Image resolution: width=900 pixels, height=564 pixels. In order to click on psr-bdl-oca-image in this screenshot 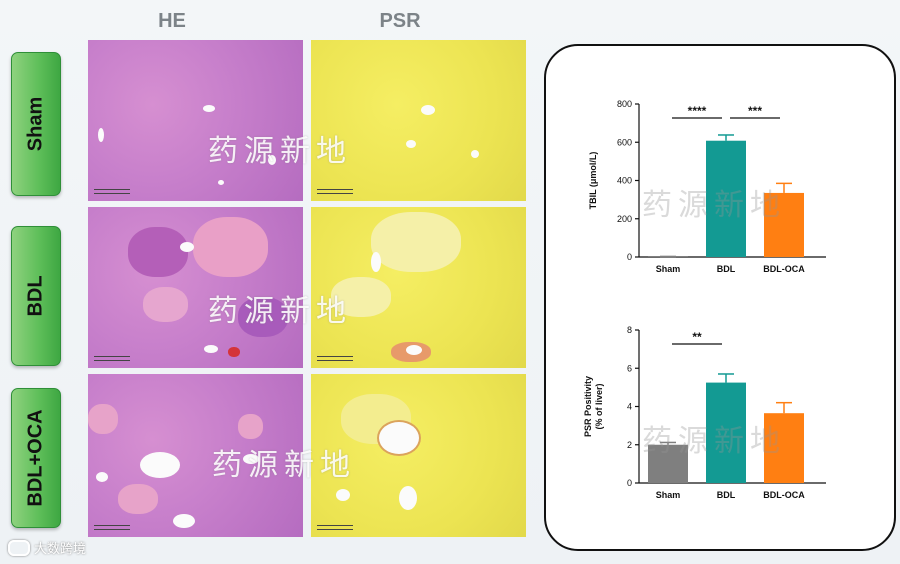, I will do `click(418, 455)`.